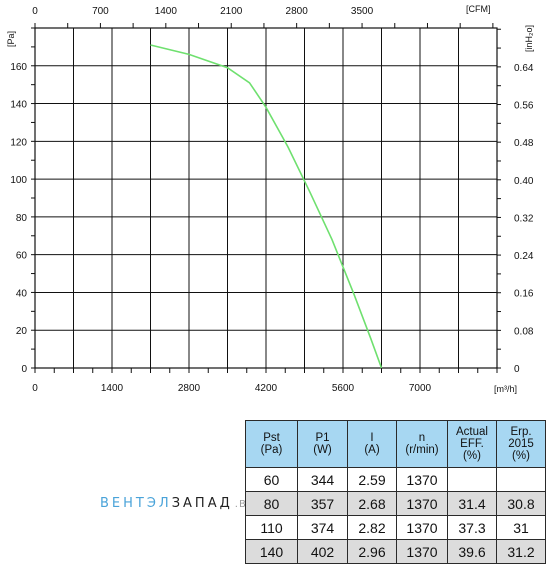  I want to click on table-cell: 2.59, so click(372, 479).